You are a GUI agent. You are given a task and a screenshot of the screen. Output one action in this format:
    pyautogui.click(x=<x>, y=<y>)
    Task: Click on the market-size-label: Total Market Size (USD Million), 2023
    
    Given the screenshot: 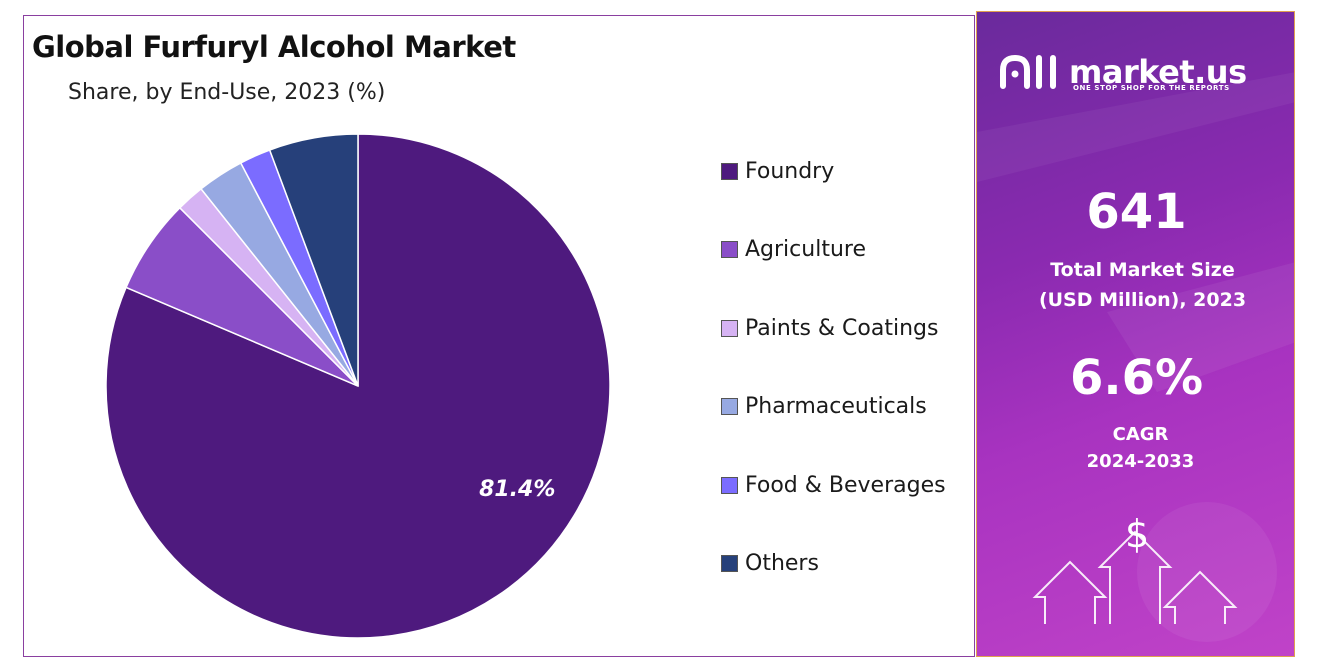 What is the action you would take?
    pyautogui.click(x=1138, y=285)
    